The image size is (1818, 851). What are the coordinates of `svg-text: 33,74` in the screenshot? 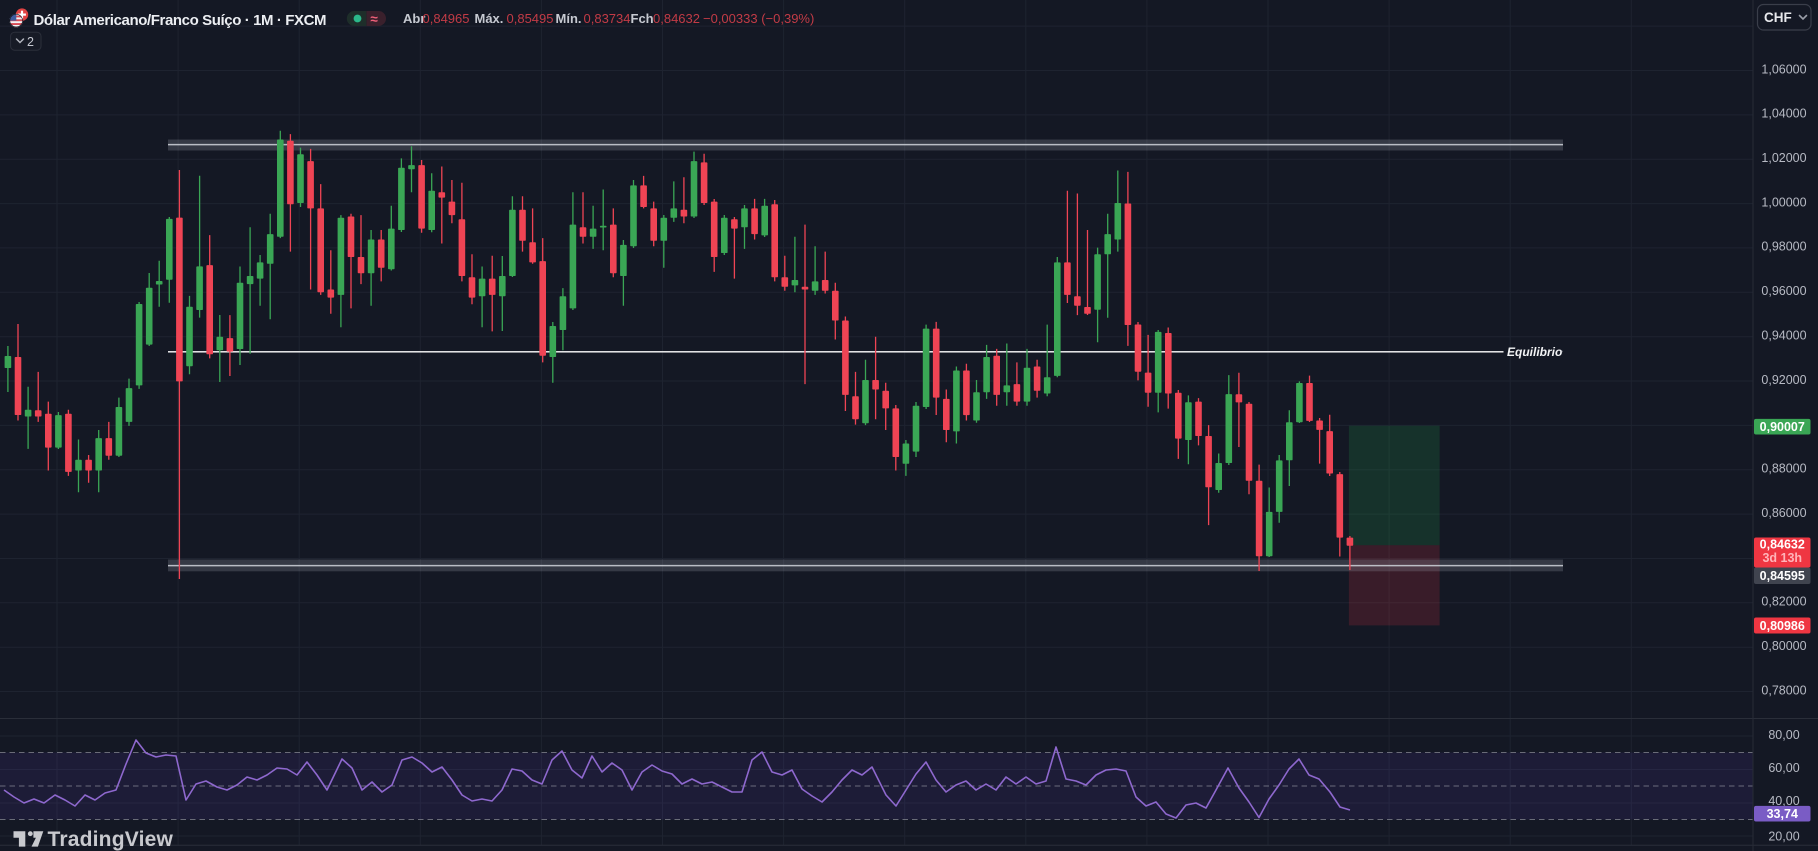 It's located at (1782, 814).